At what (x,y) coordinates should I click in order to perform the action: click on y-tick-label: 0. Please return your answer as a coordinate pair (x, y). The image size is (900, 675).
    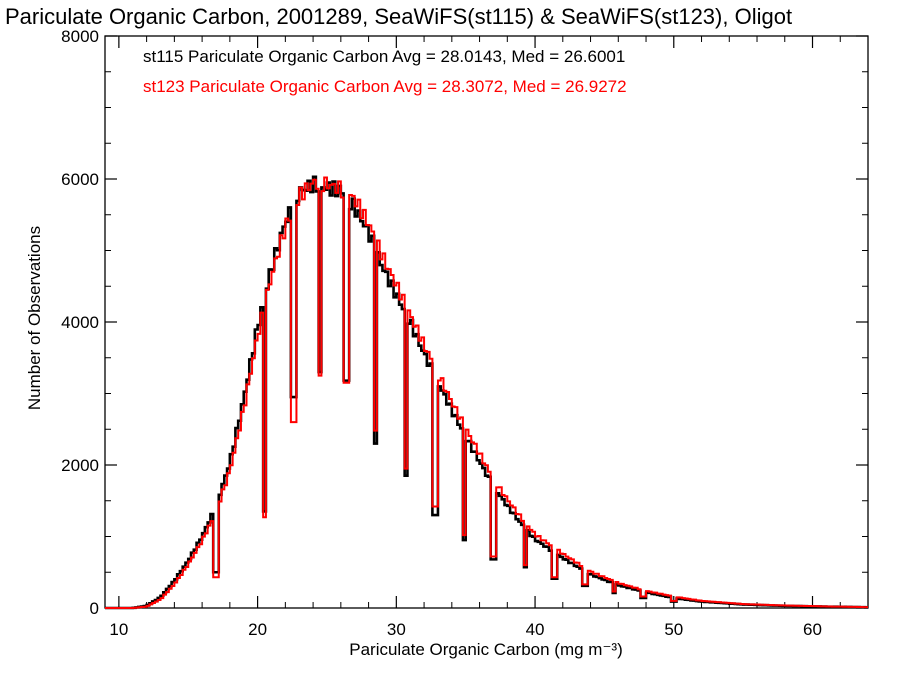
    Looking at the image, I should click on (94, 608).